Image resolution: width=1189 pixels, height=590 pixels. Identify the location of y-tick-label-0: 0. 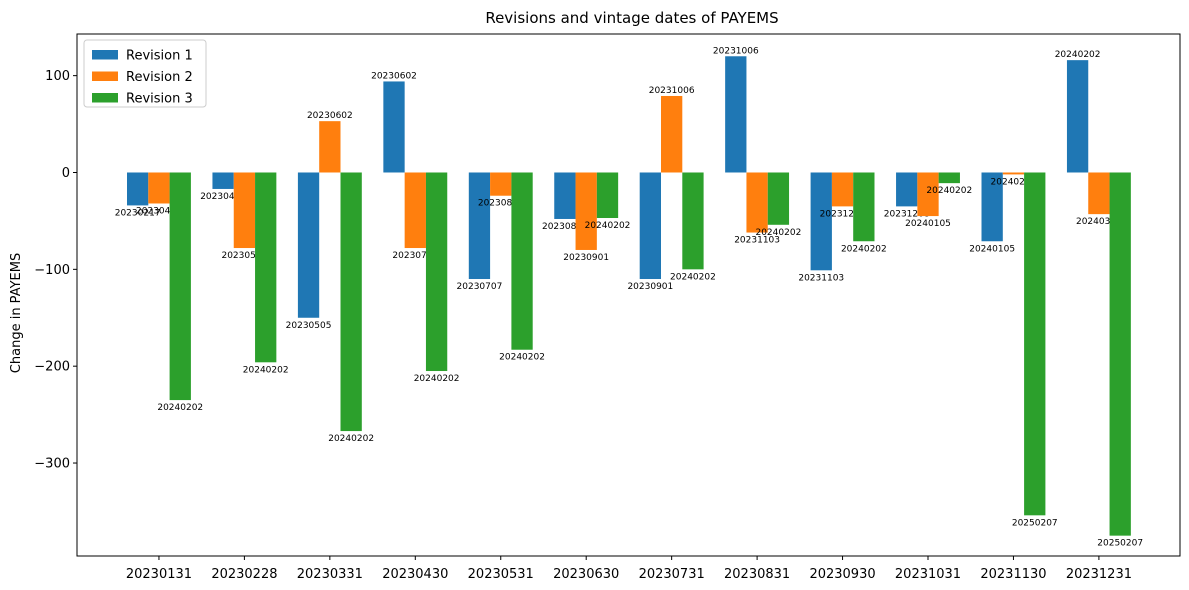
(66, 173).